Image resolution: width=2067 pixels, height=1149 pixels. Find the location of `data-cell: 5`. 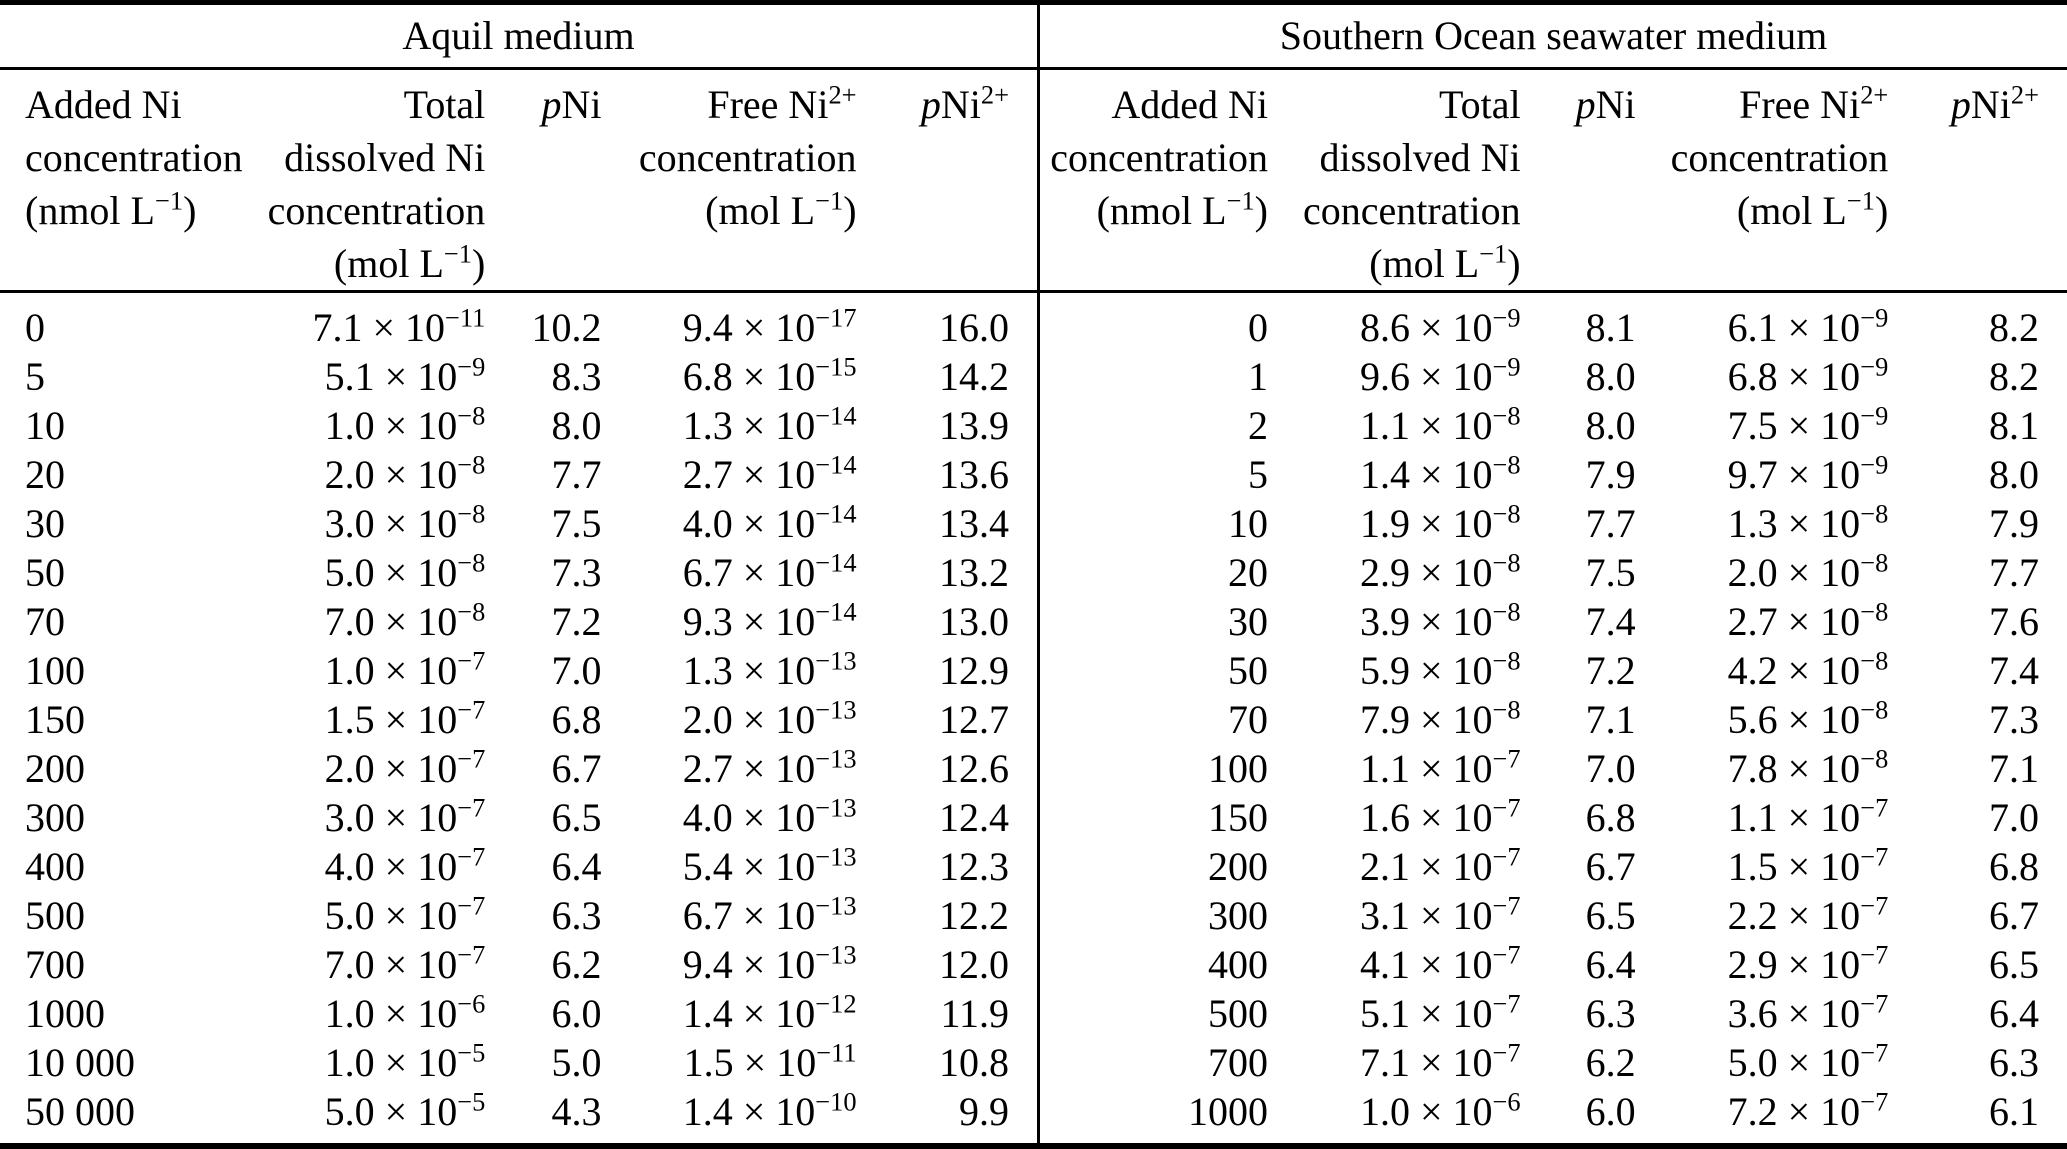

data-cell: 5 is located at coordinates (35, 376).